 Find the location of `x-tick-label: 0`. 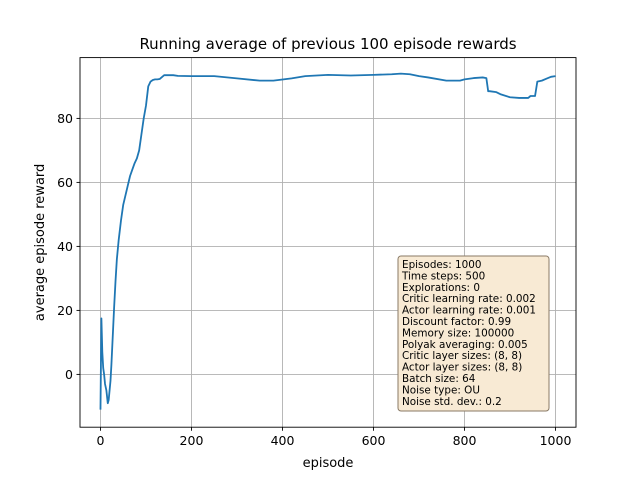

x-tick-label: 0 is located at coordinates (101, 440).